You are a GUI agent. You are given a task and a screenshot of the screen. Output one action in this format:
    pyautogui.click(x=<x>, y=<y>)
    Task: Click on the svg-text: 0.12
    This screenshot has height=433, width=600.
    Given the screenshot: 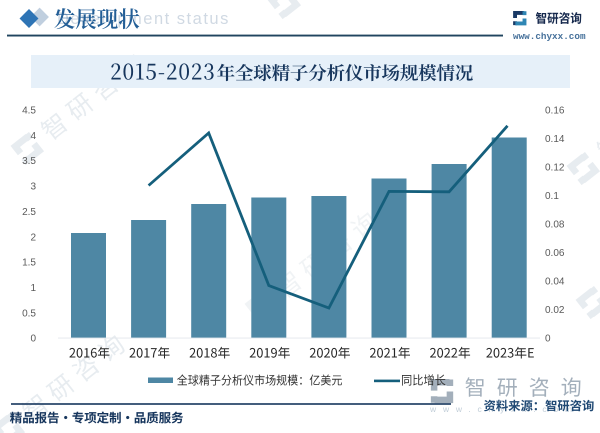 What is the action you would take?
    pyautogui.click(x=555, y=168)
    